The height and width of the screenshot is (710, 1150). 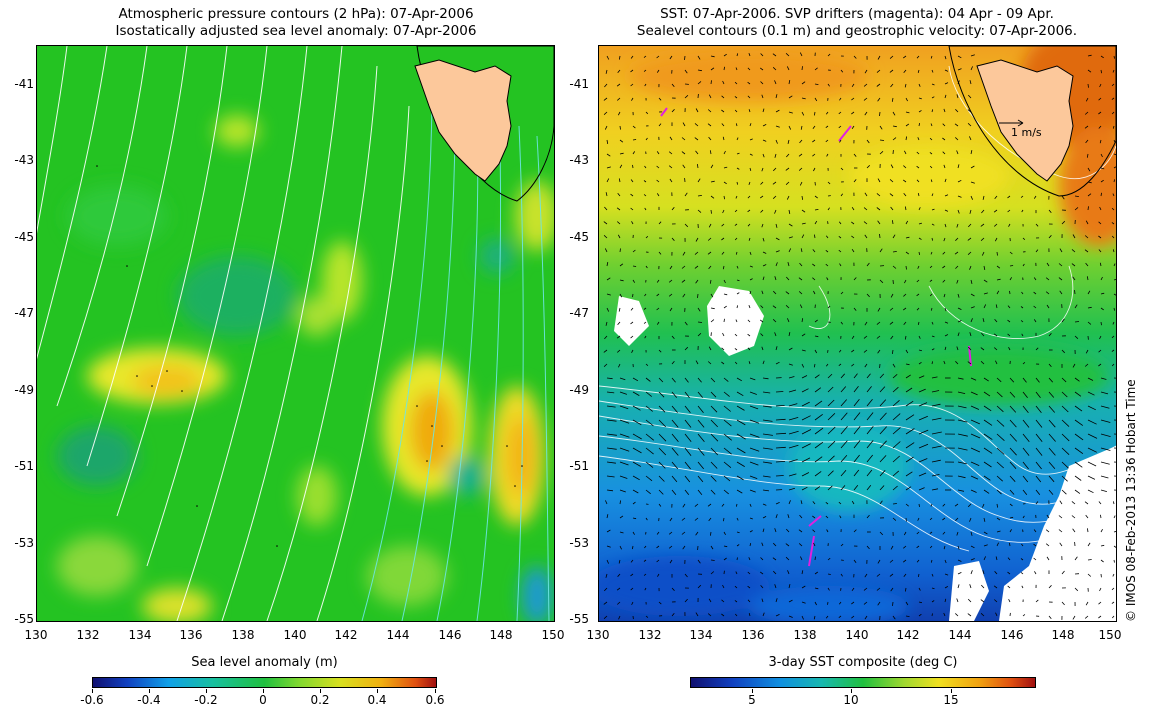 I want to click on left-xtick: 150, so click(x=553, y=635).